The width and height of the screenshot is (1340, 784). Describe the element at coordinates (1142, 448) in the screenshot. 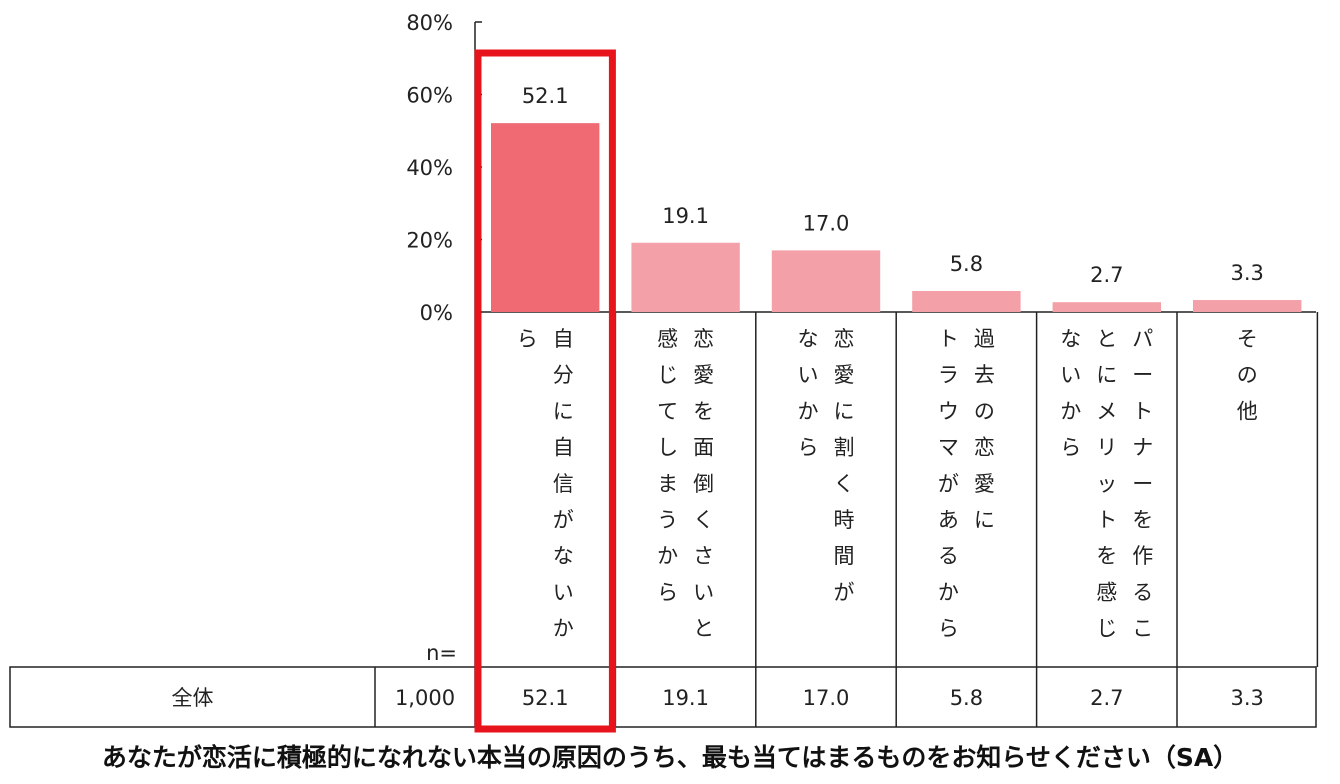

I see `category-label-char: ナ` at that location.